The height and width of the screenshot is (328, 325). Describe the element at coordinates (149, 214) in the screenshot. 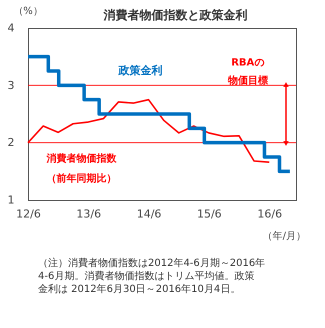

I see `x-tick-label: 14/6` at that location.